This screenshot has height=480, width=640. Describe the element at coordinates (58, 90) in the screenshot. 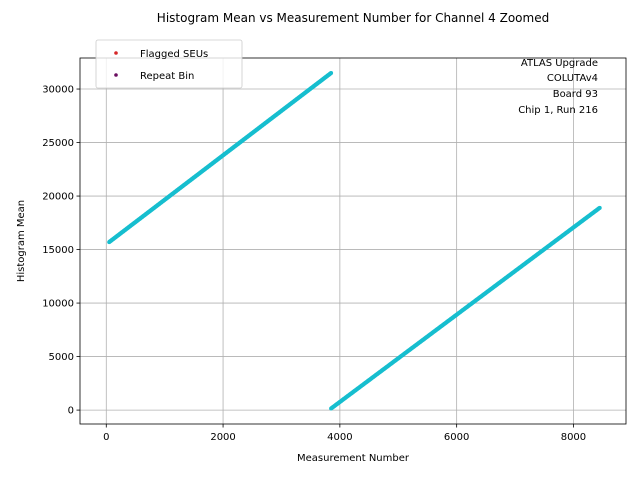

I see `y-tick-label: 30000` at that location.